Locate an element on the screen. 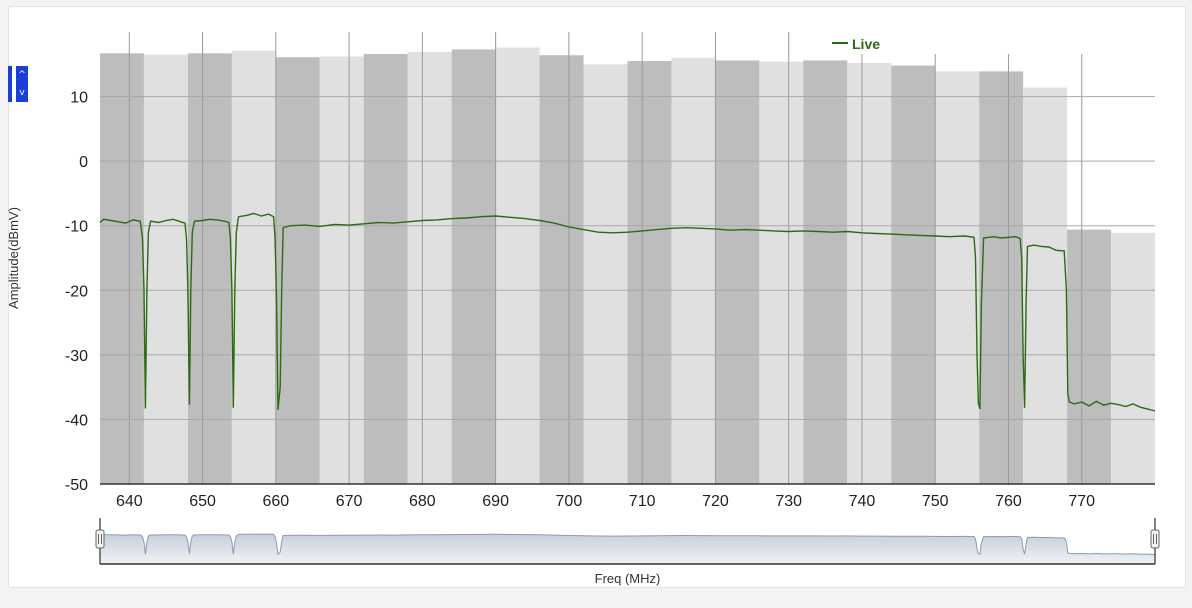  x-tick-label: 690 is located at coordinates (495, 501).